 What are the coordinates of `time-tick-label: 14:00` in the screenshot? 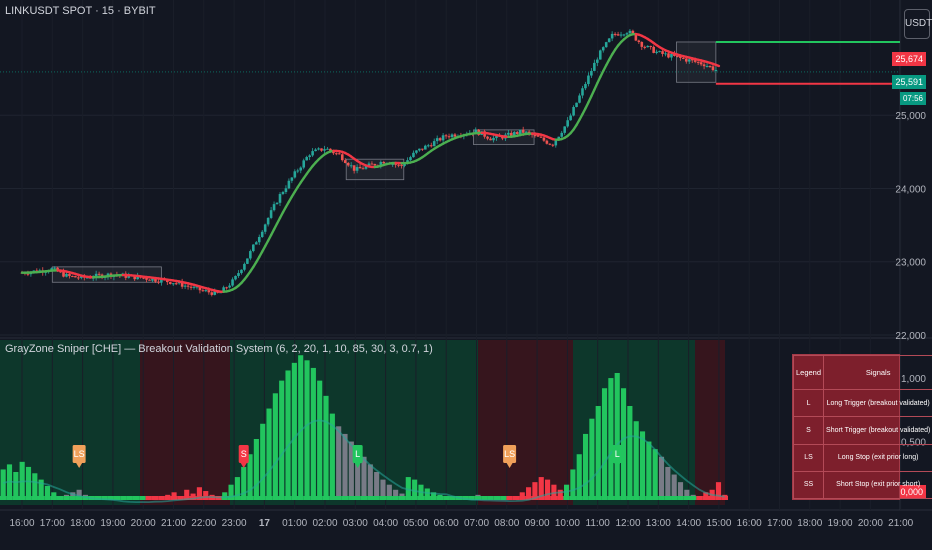 It's located at (688, 523).